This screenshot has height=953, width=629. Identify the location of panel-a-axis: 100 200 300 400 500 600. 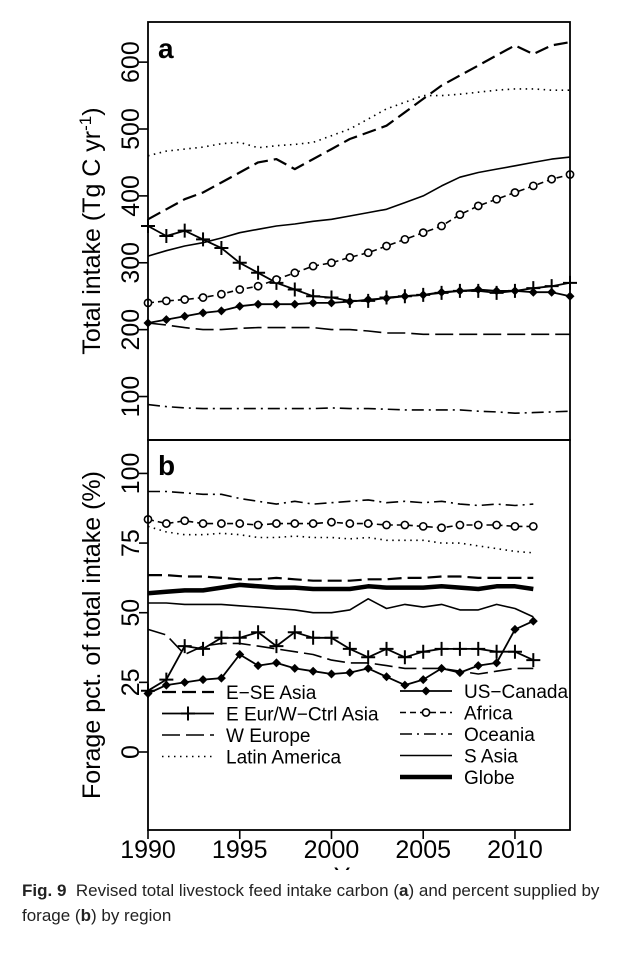
(132, 229).